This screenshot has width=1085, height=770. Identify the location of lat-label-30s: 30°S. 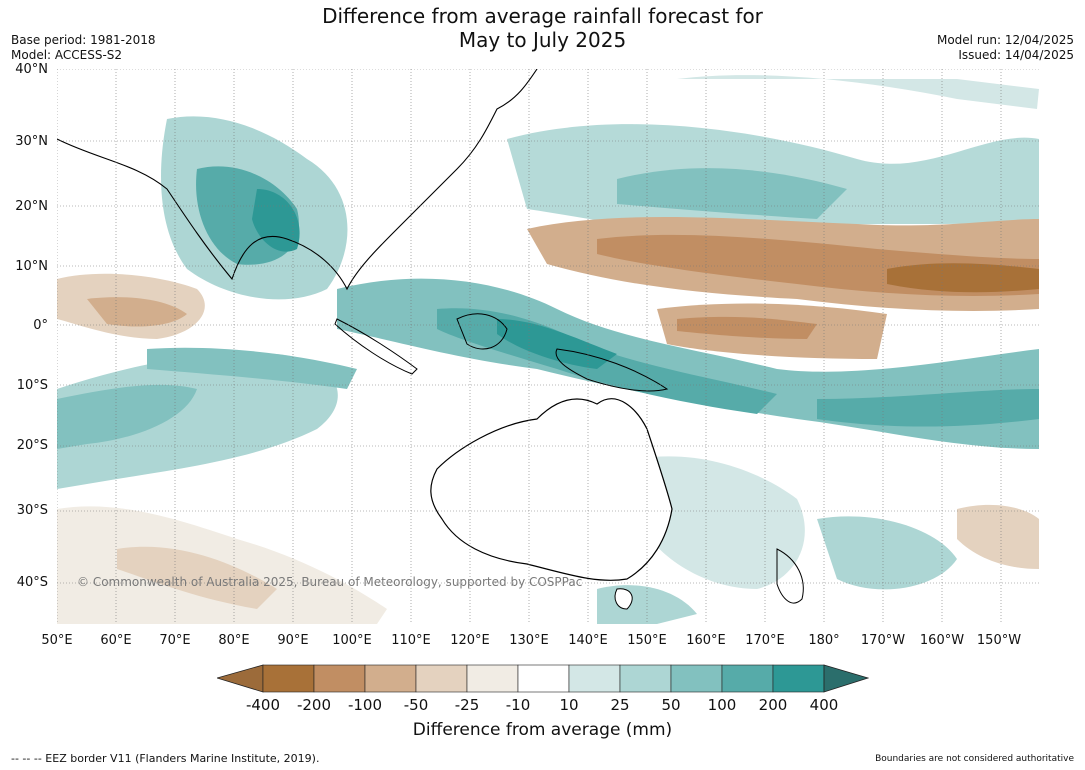
(32, 510).